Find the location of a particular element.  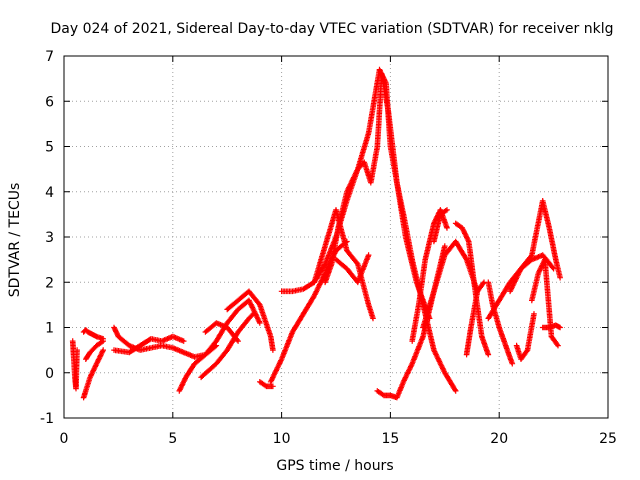

y-tick-label: 0 is located at coordinates (49, 374).